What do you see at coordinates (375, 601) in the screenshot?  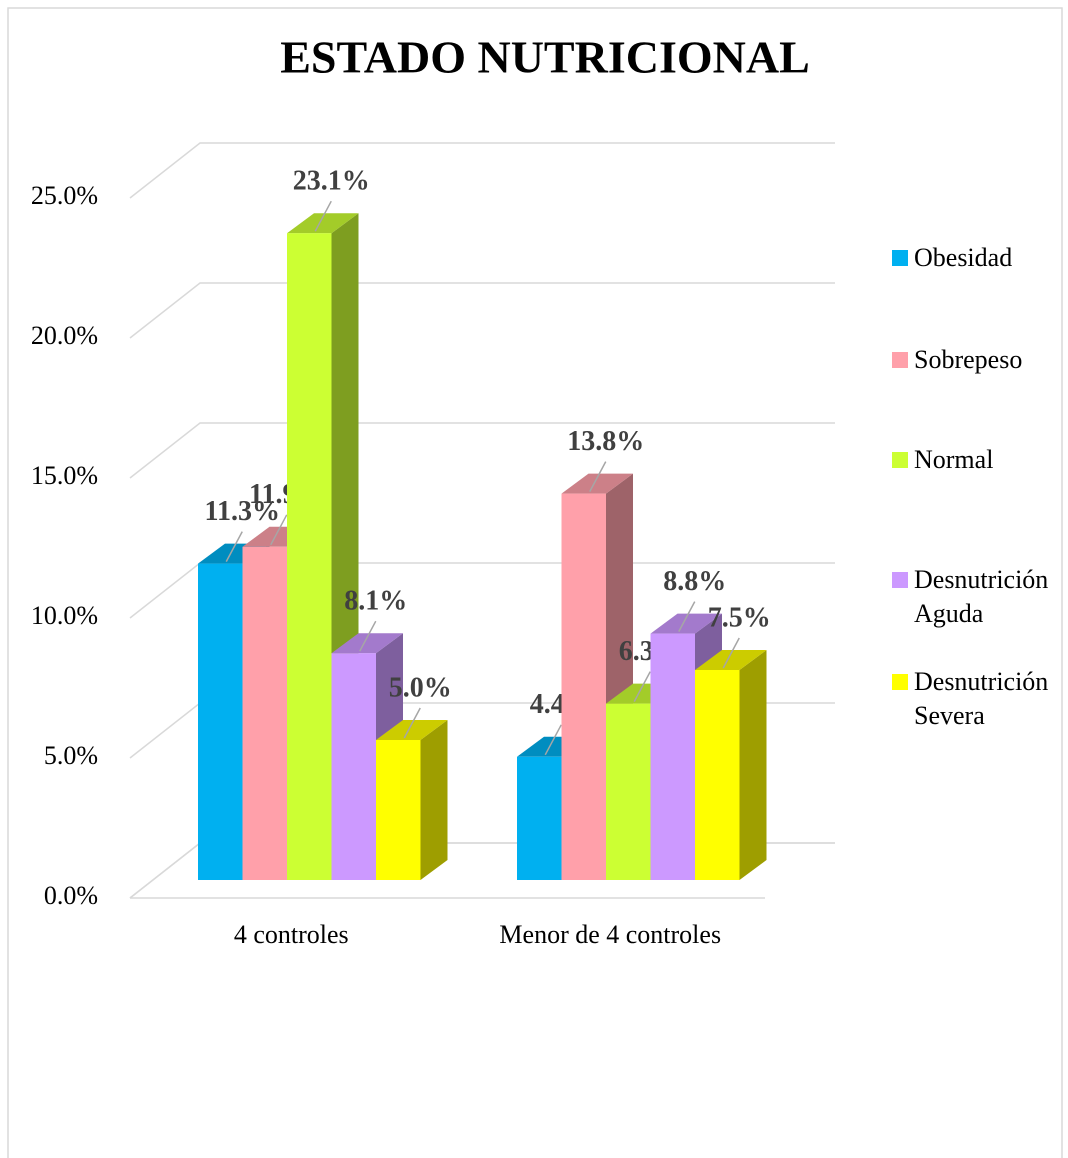 I see `data-label: 8.1%` at bounding box center [375, 601].